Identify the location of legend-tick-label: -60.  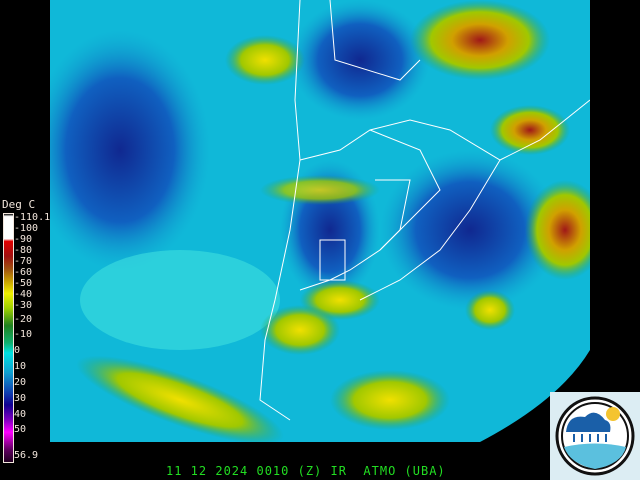
(23, 272).